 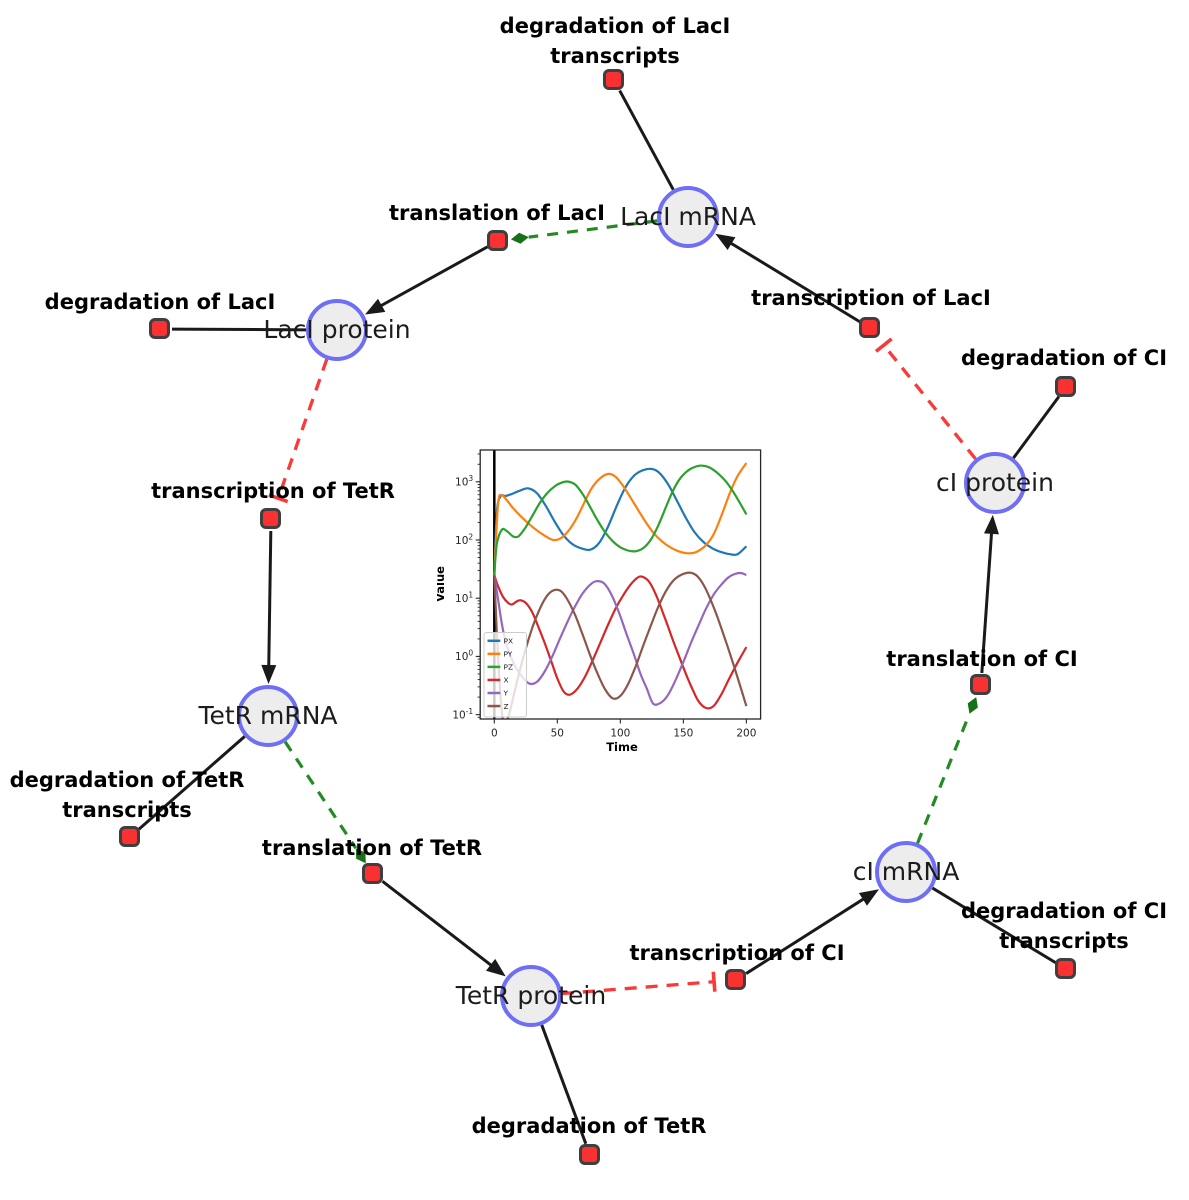 I want to click on edge-deg_laci_tx-laci_mrna, so click(x=646, y=140).